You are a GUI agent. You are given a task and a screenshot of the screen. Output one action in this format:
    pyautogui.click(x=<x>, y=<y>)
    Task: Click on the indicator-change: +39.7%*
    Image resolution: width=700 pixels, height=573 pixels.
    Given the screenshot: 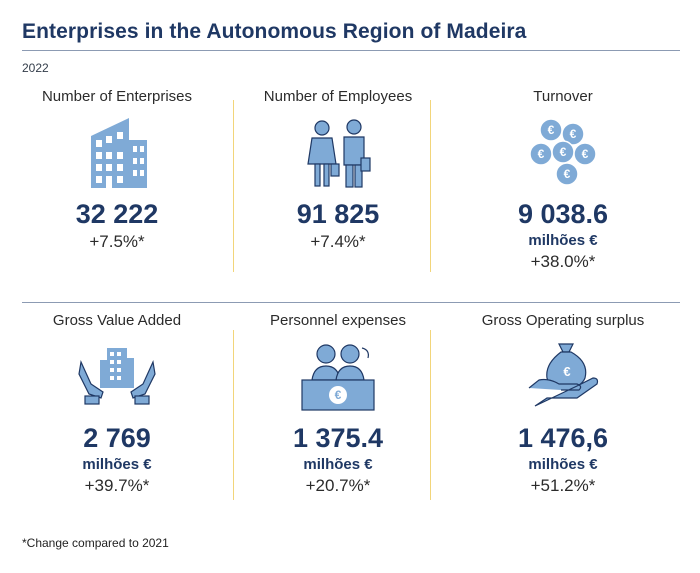 What is the action you would take?
    pyautogui.click(x=117, y=485)
    